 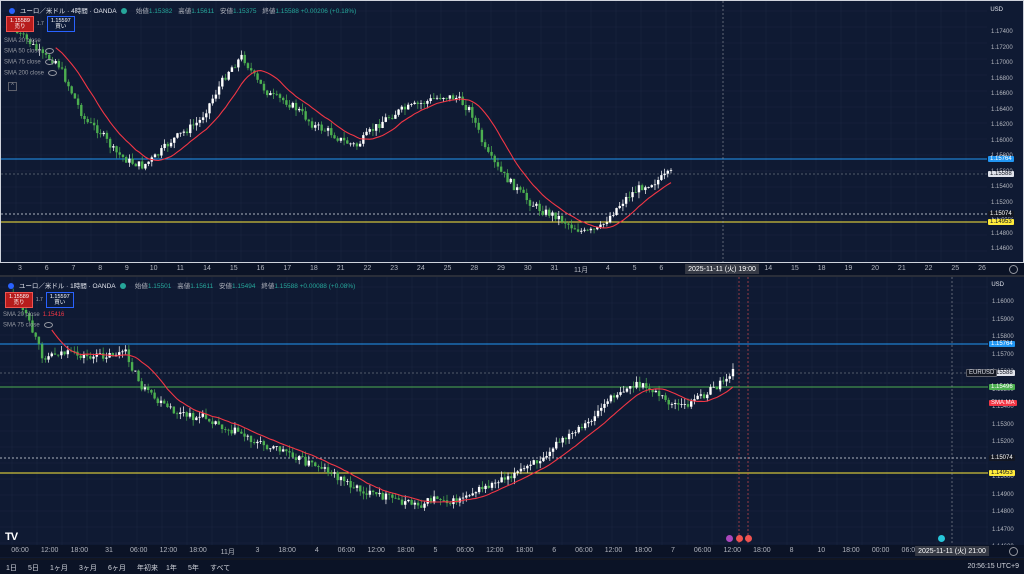 I want to click on indicator-sma50: SMA 50 close, so click(x=29, y=51).